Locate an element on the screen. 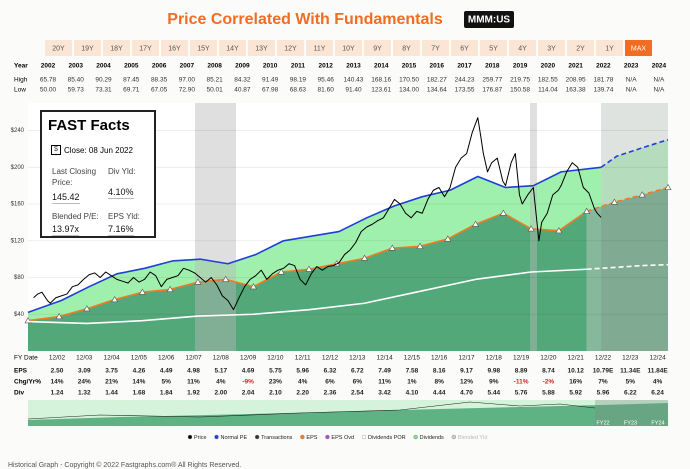 The width and height of the screenshot is (690, 469). range-button-label: 16Y is located at coordinates (174, 48).